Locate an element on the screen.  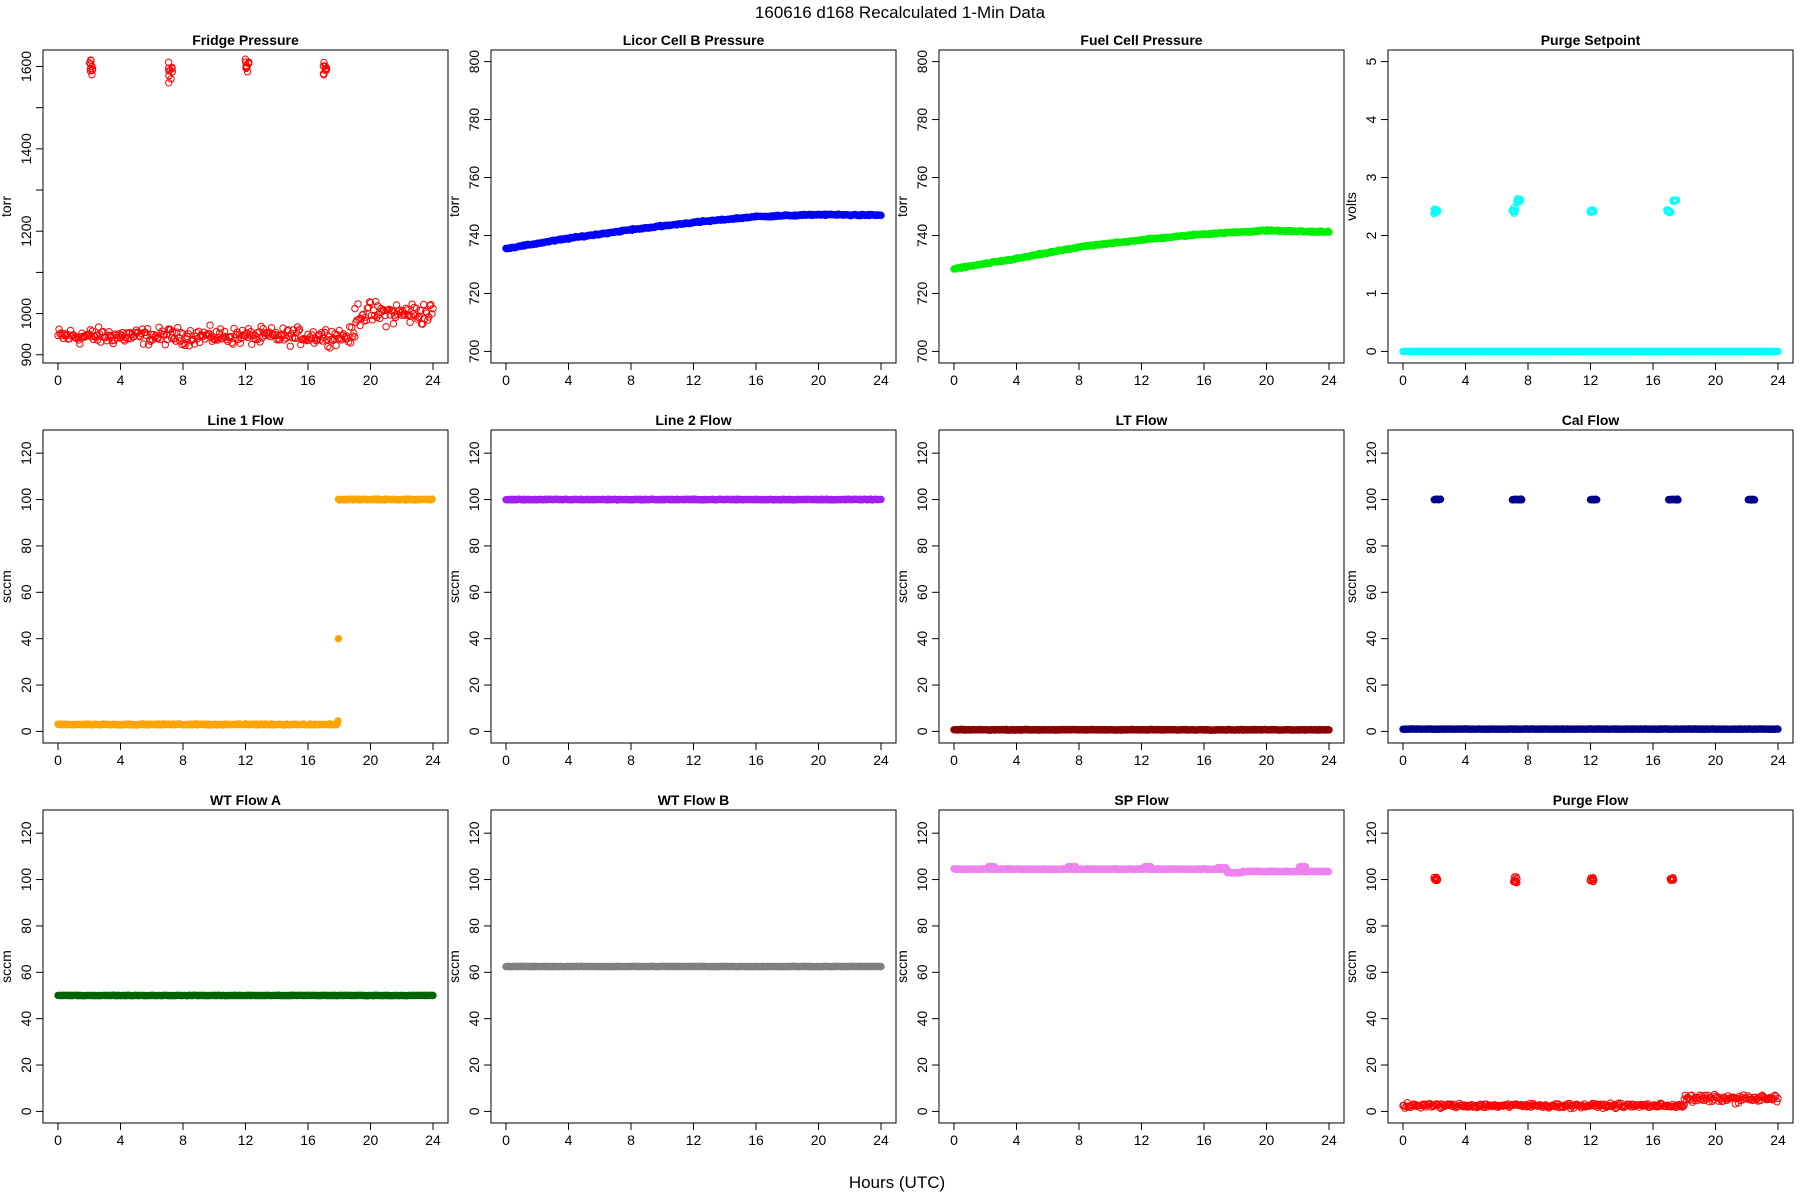
y-tick-label: 1000 is located at coordinates (26, 313).